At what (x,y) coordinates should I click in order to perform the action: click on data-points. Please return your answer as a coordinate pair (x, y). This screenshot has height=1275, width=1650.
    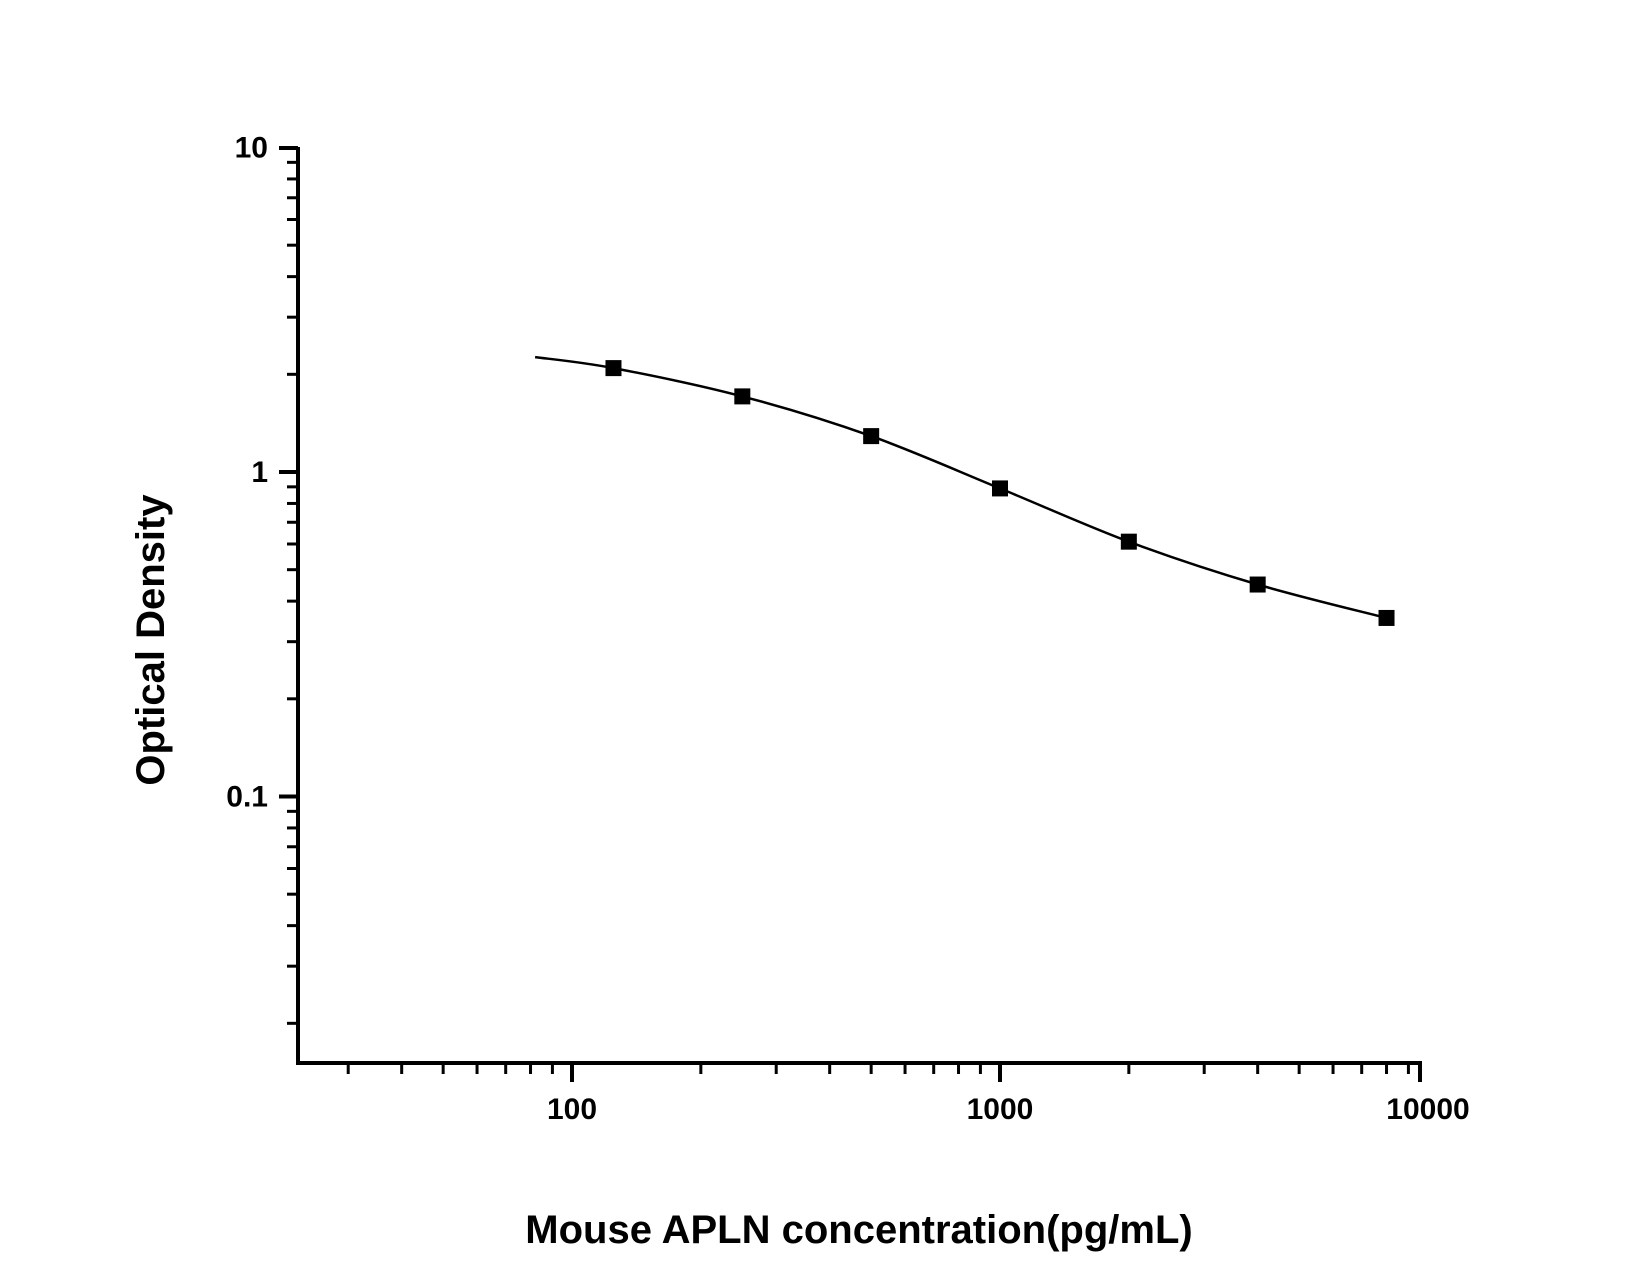
    Looking at the image, I should click on (1000, 493).